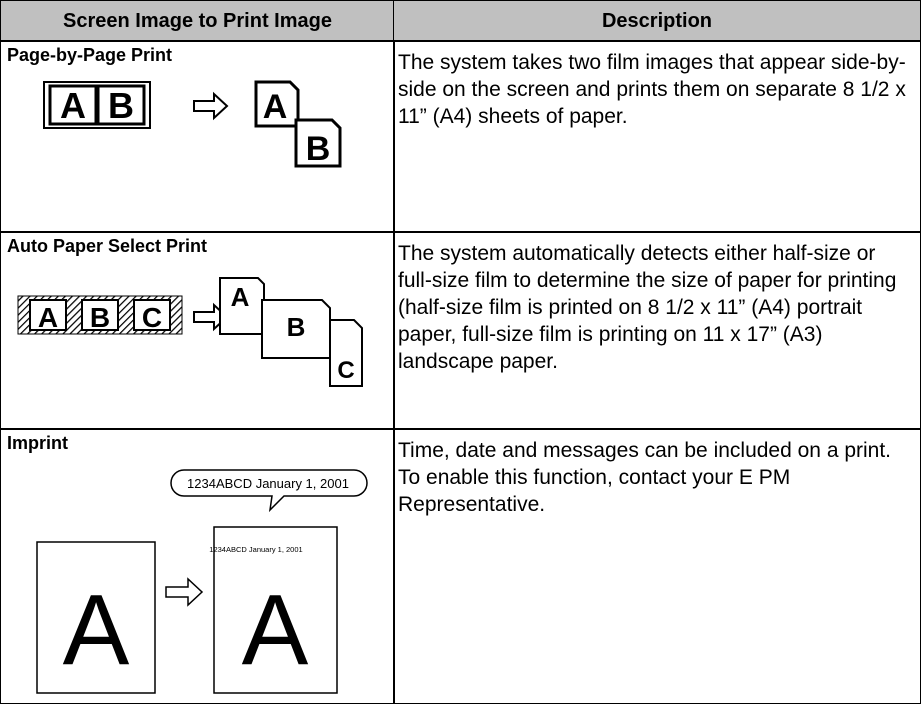 This screenshot has height=704, width=921. I want to click on row-title: Page-by-Page Print, so click(90, 55).